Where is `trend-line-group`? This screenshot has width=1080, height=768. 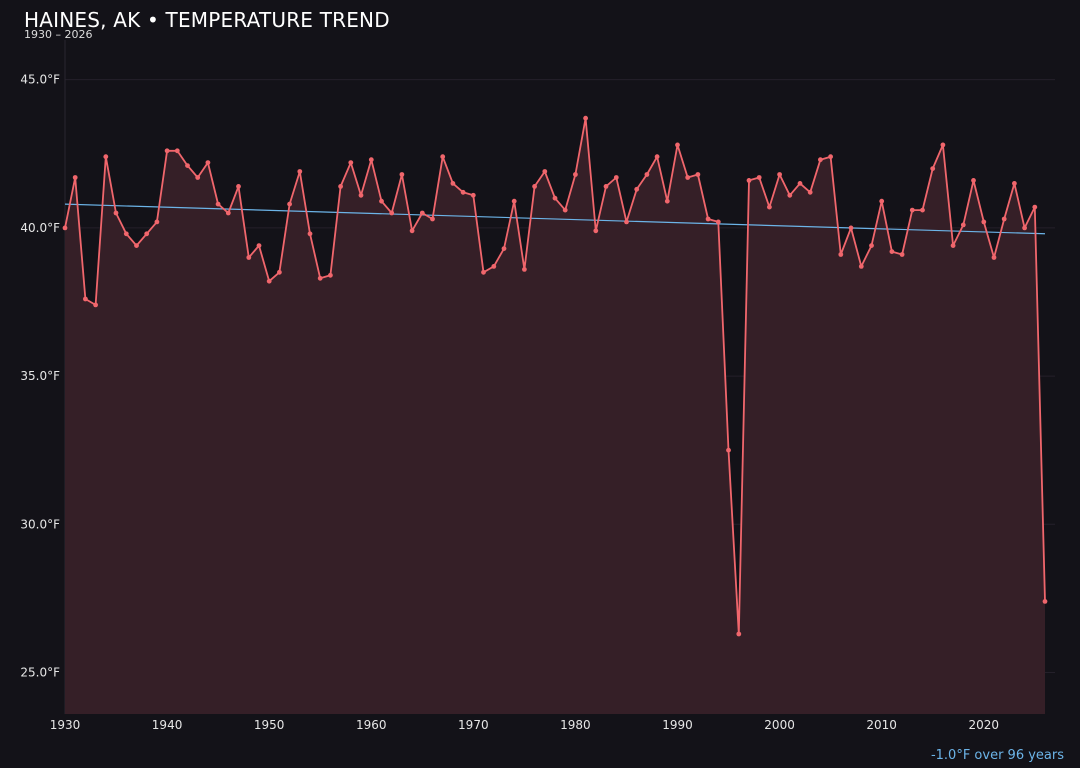
trend-line-group is located at coordinates (555, 219).